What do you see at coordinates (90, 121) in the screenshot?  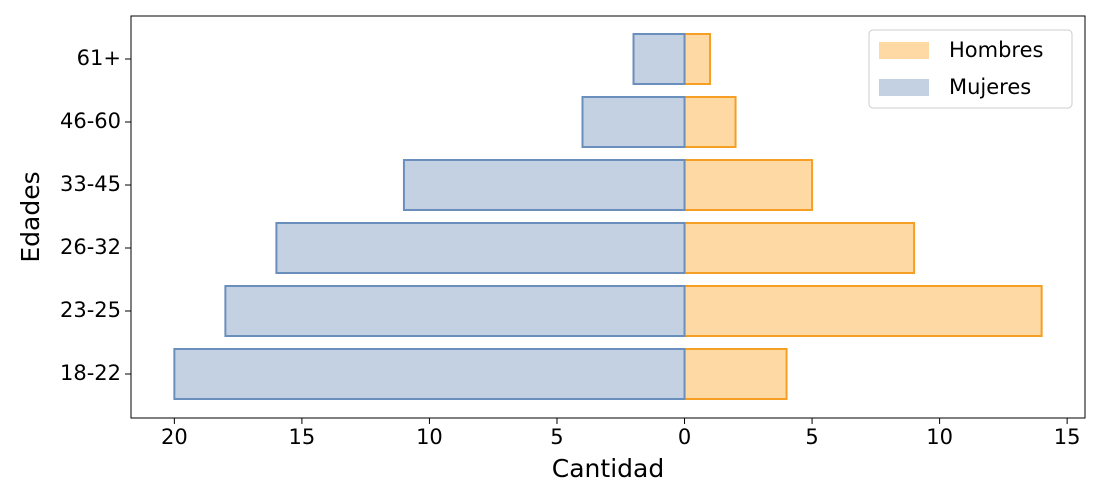 I see `y-tick-label: 46-60` at bounding box center [90, 121].